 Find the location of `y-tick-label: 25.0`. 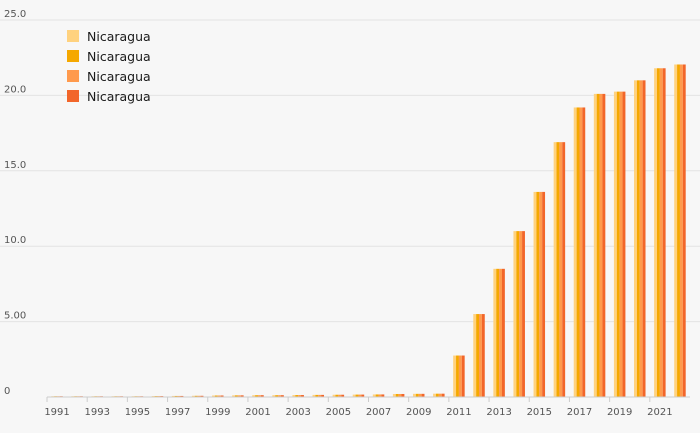

y-tick-label: 25.0 is located at coordinates (15, 14).